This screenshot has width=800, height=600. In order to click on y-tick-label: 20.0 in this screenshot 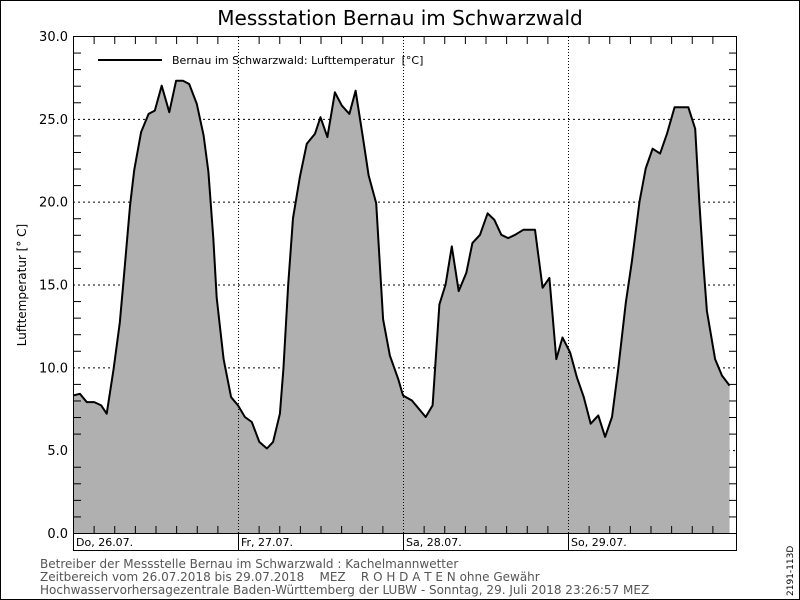, I will do `click(53, 203)`.